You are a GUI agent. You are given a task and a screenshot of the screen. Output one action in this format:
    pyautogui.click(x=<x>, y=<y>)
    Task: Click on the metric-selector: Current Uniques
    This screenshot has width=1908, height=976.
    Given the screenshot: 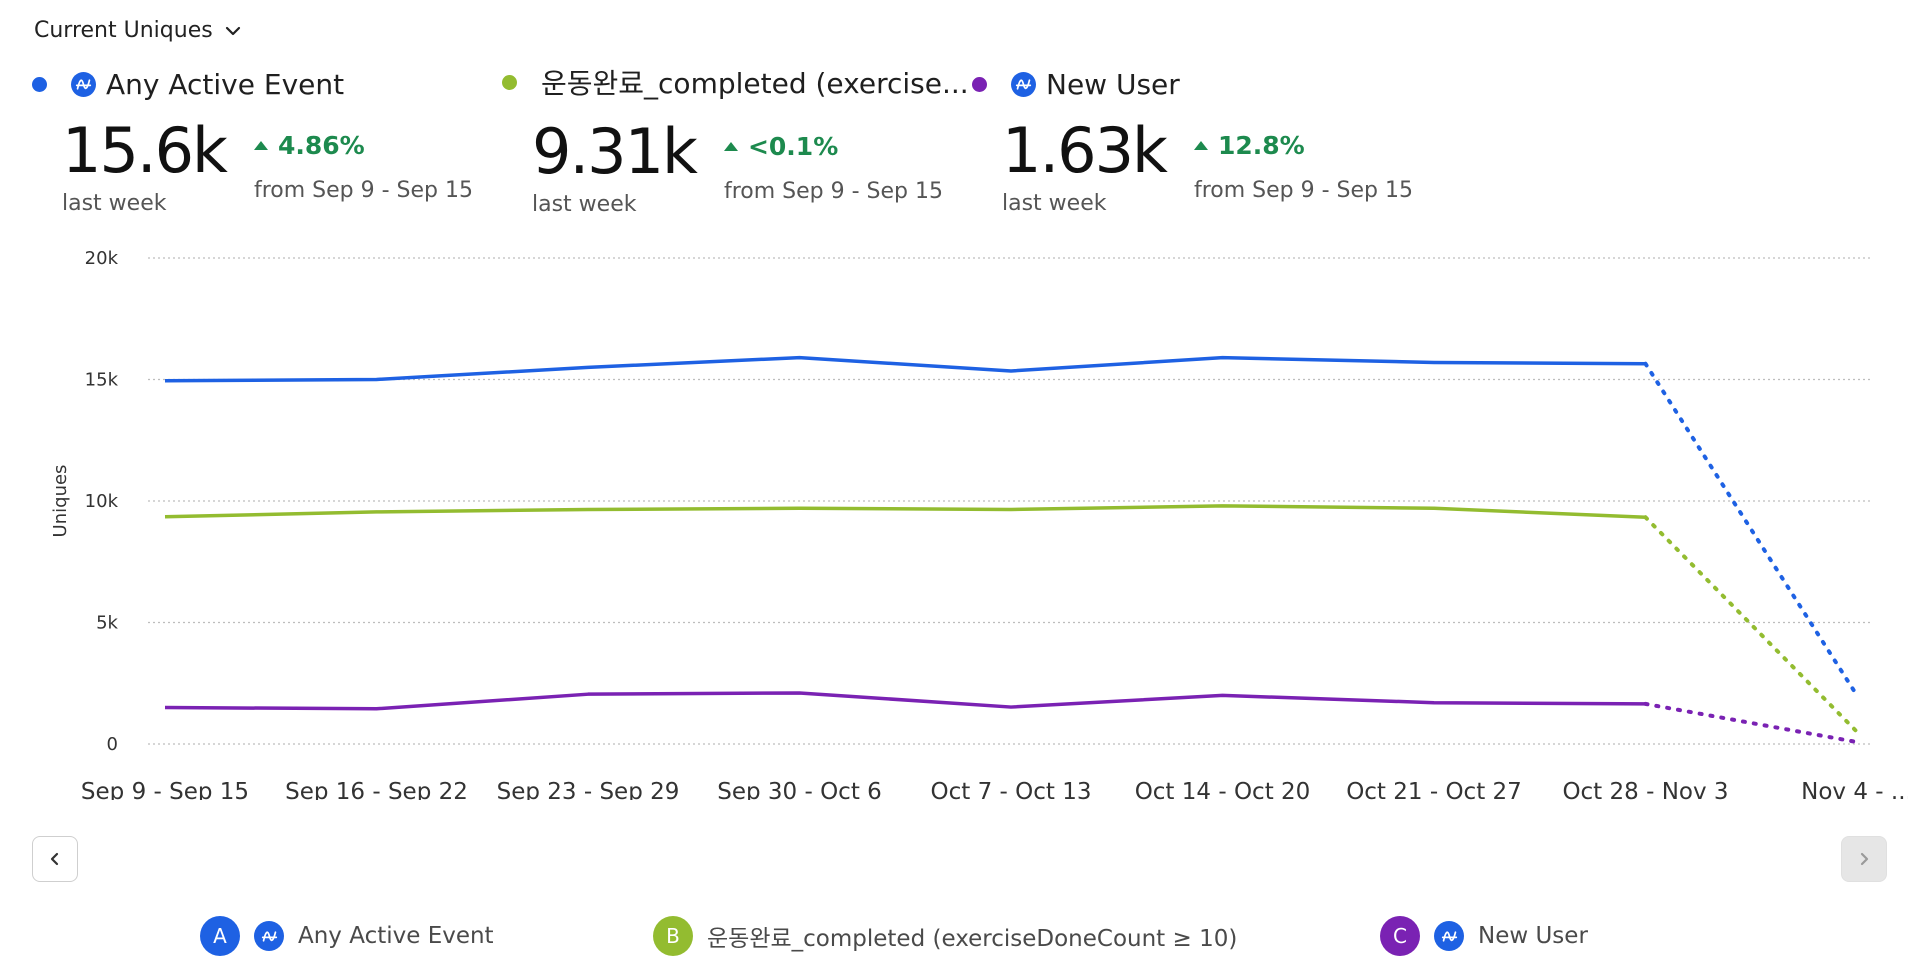 What is the action you would take?
    pyautogui.click(x=138, y=30)
    